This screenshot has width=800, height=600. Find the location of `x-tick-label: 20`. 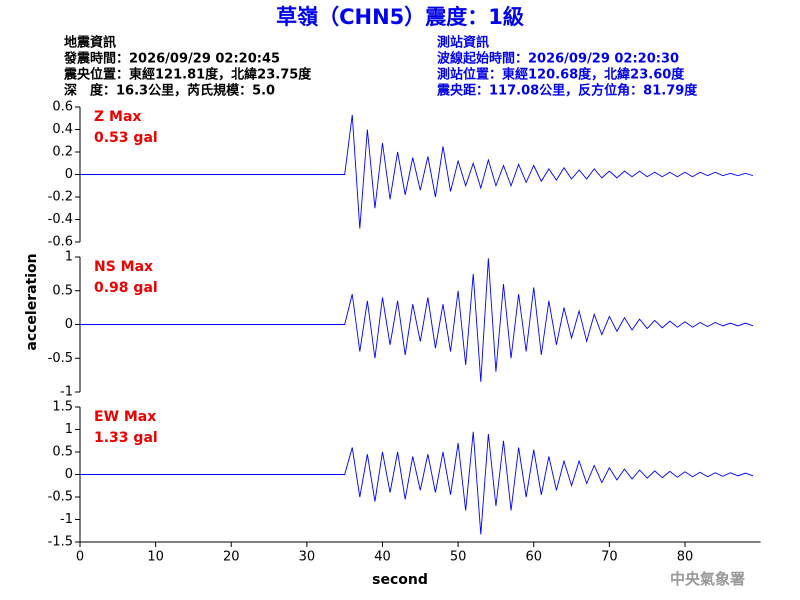

x-tick-label: 20 is located at coordinates (231, 557).